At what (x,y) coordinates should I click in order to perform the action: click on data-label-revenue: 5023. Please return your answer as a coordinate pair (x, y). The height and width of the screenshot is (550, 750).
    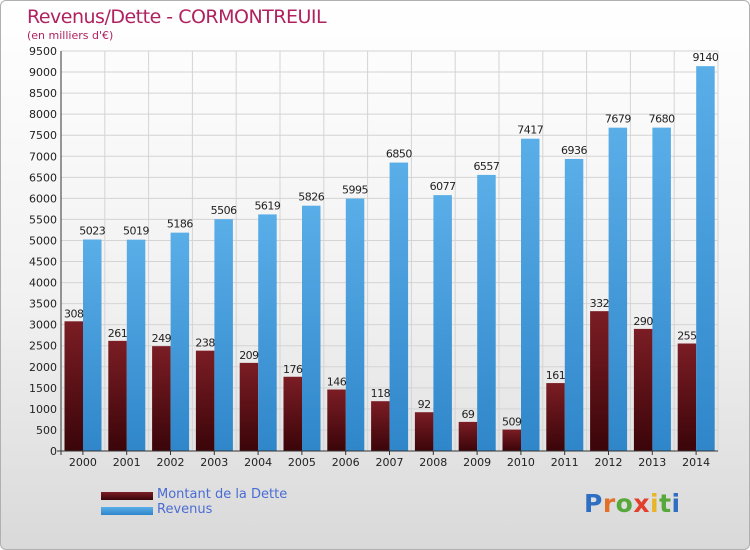
    Looking at the image, I should click on (92, 231).